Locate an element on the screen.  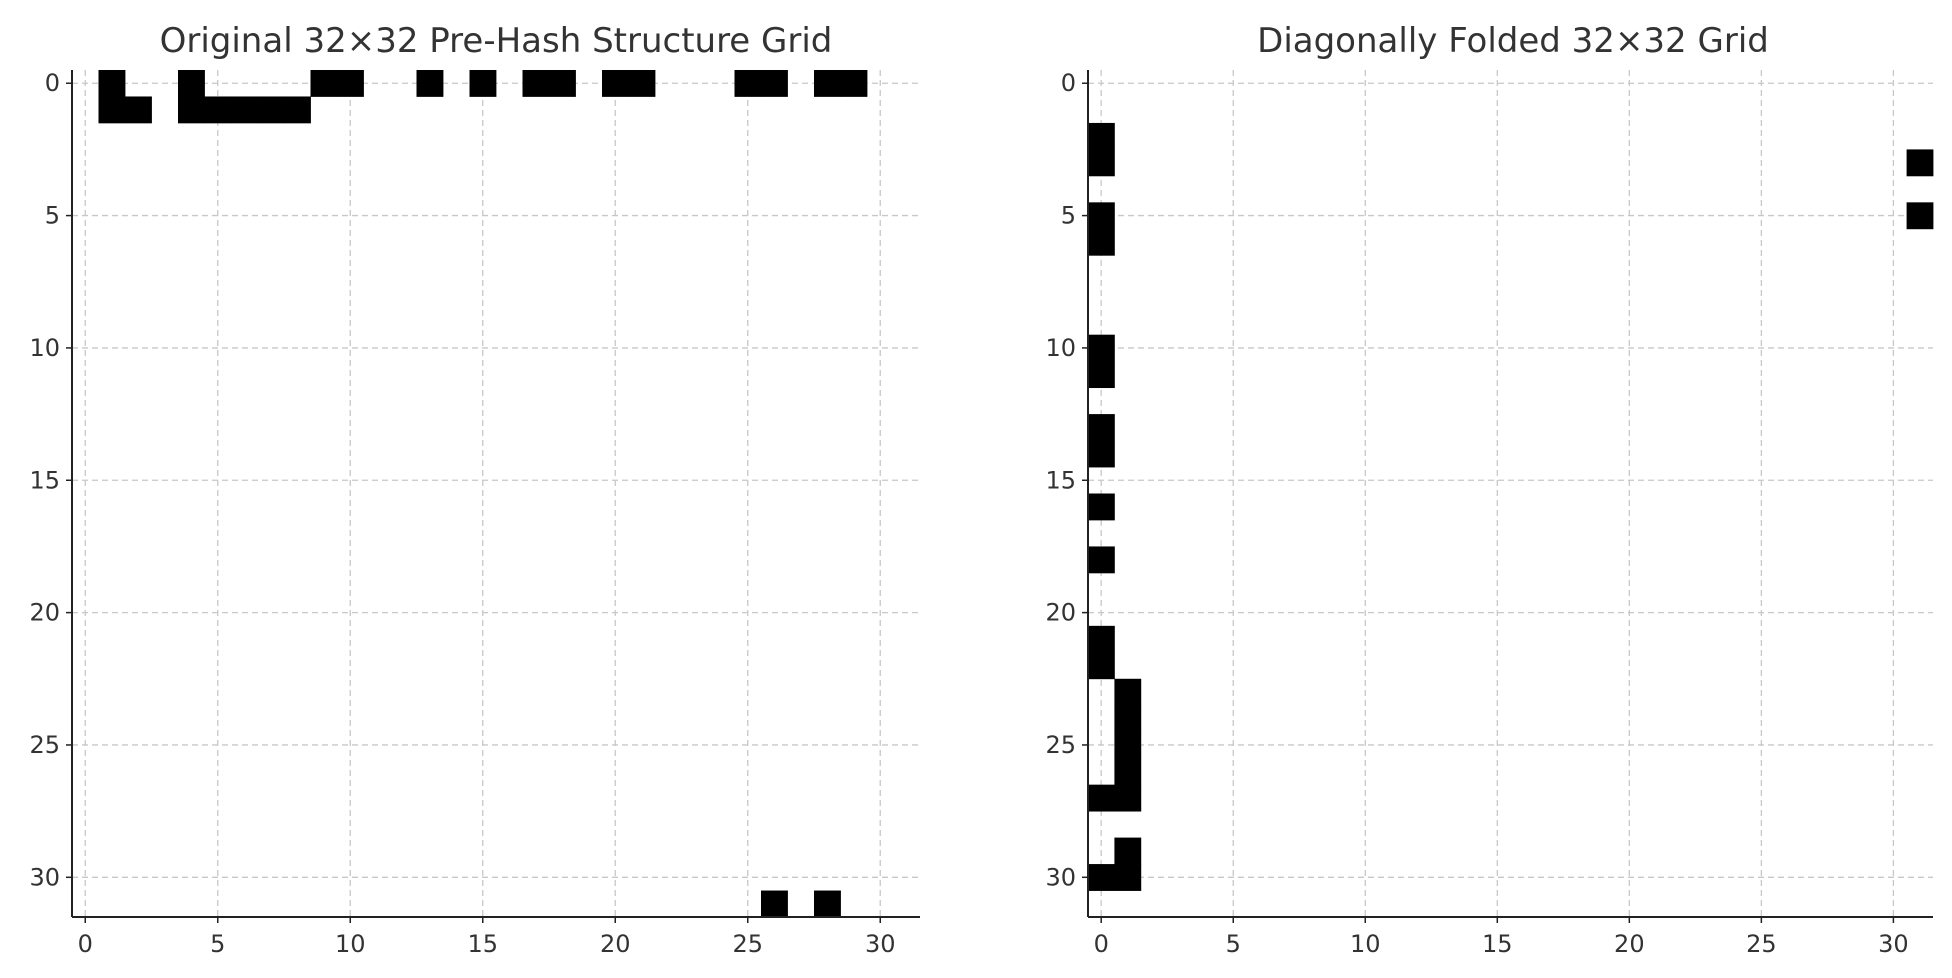
grid-cell-r1-c6 is located at coordinates (244, 110).